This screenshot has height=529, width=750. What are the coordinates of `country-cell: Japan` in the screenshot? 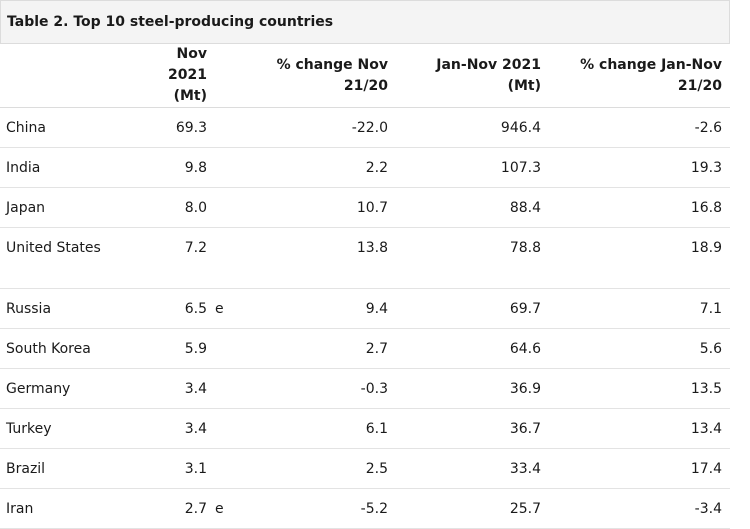 It's located at (66, 207).